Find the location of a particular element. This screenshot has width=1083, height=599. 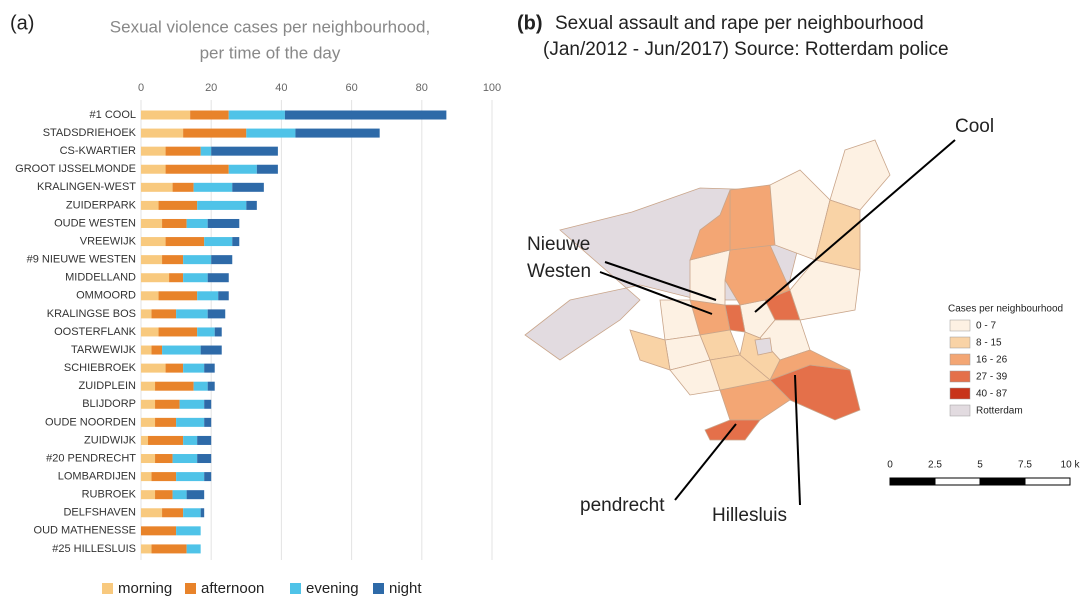

y-tick-label: OUDE WESTEN is located at coordinates (95, 223).